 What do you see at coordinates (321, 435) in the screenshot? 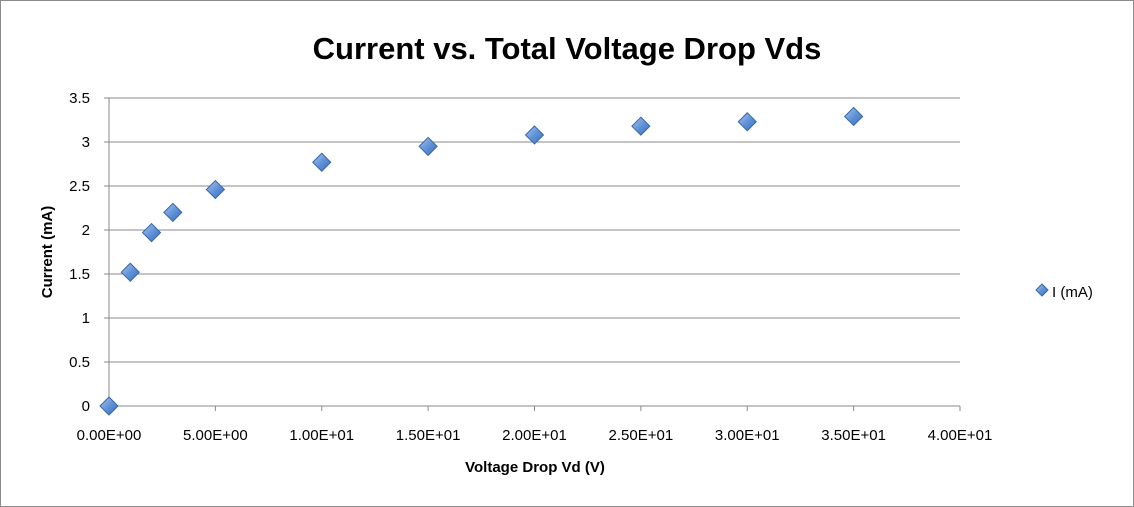
I see `x-tick-label-2: 1.00E+01` at bounding box center [321, 435].